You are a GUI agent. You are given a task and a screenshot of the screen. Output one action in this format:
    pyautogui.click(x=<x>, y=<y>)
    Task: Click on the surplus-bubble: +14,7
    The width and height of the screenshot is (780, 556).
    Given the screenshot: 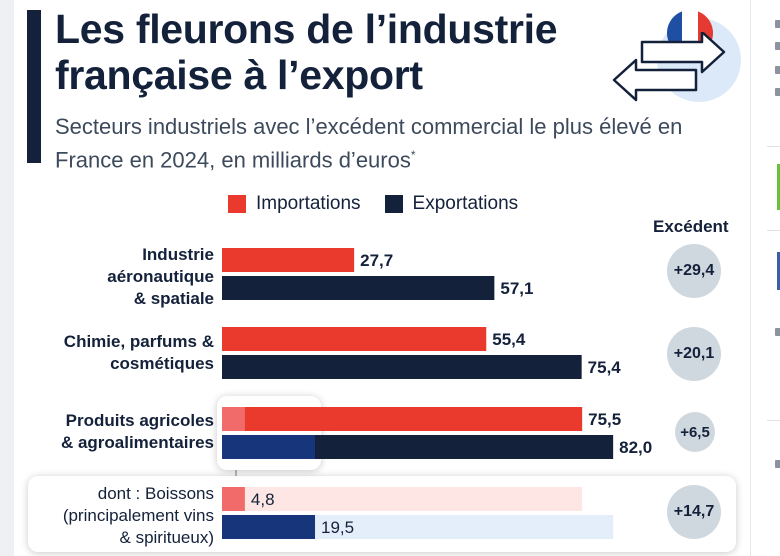 What is the action you would take?
    pyautogui.click(x=694, y=512)
    